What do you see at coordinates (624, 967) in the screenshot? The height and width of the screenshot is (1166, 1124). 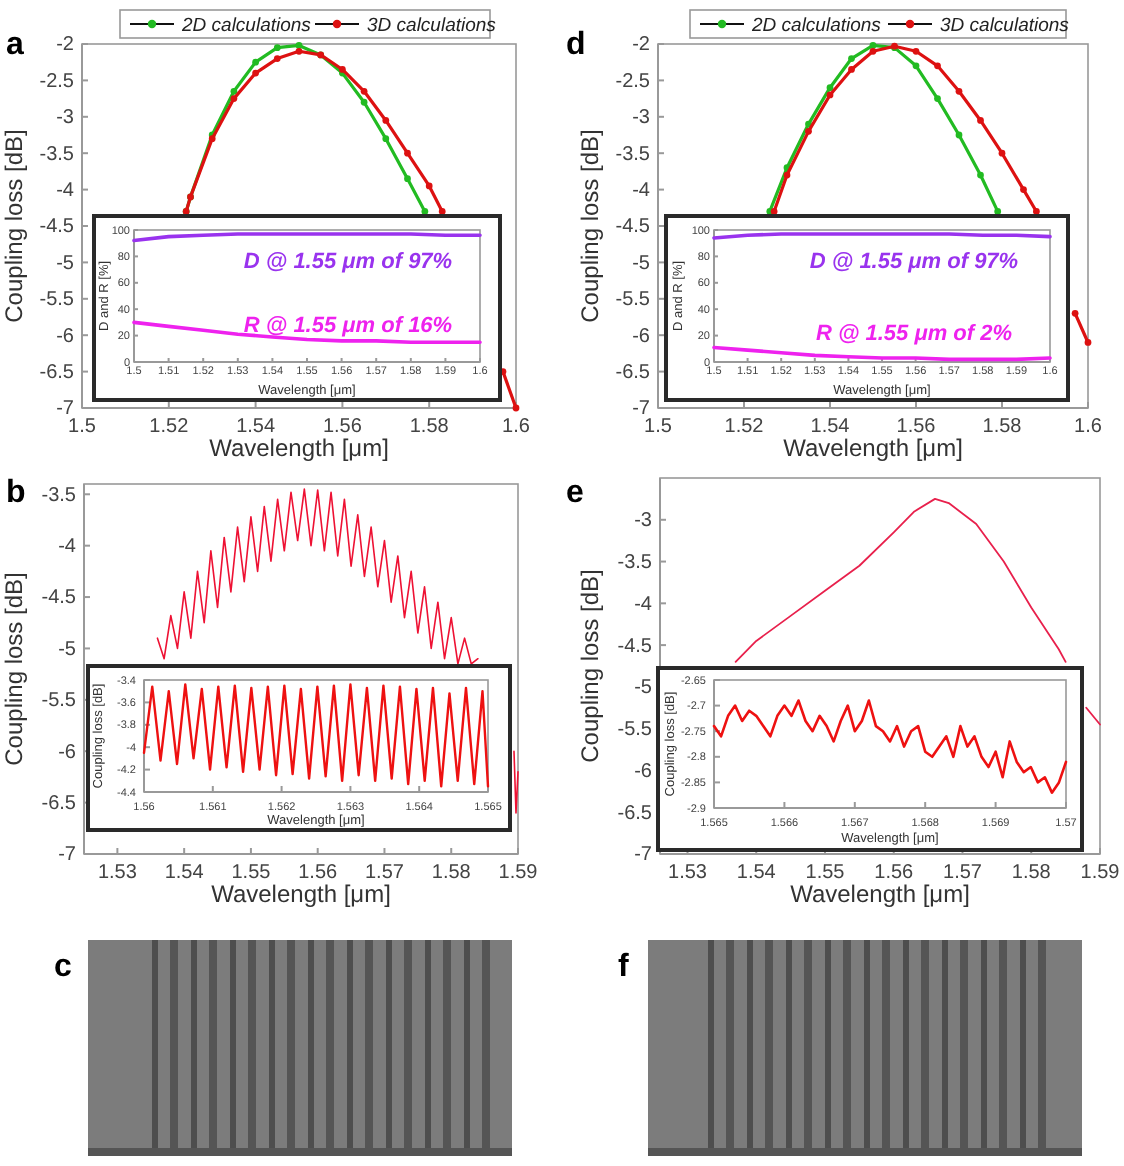 I see `text: f` at bounding box center [624, 967].